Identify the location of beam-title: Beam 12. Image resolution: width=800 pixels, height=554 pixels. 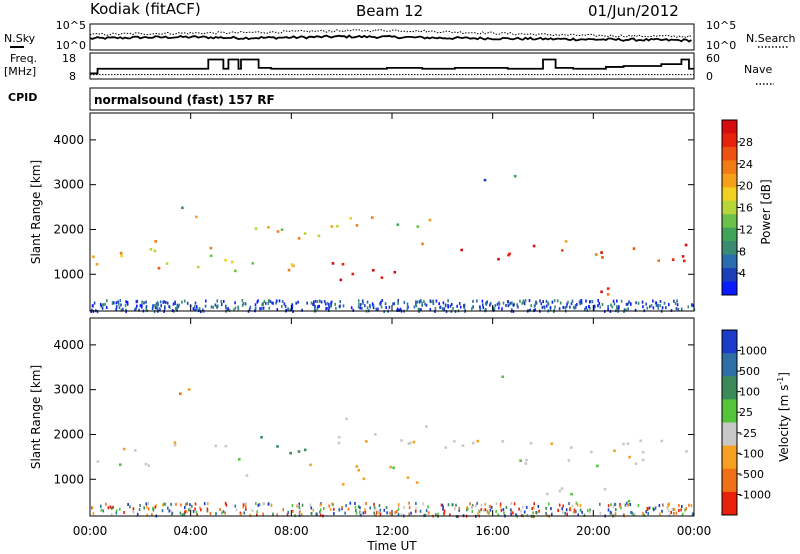
(389, 11).